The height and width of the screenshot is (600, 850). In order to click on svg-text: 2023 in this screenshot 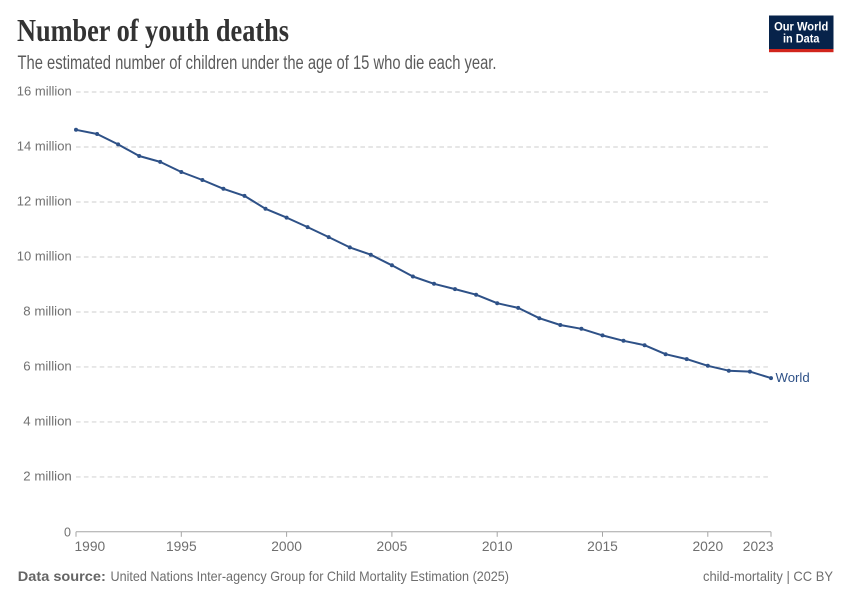, I will do `click(758, 546)`.